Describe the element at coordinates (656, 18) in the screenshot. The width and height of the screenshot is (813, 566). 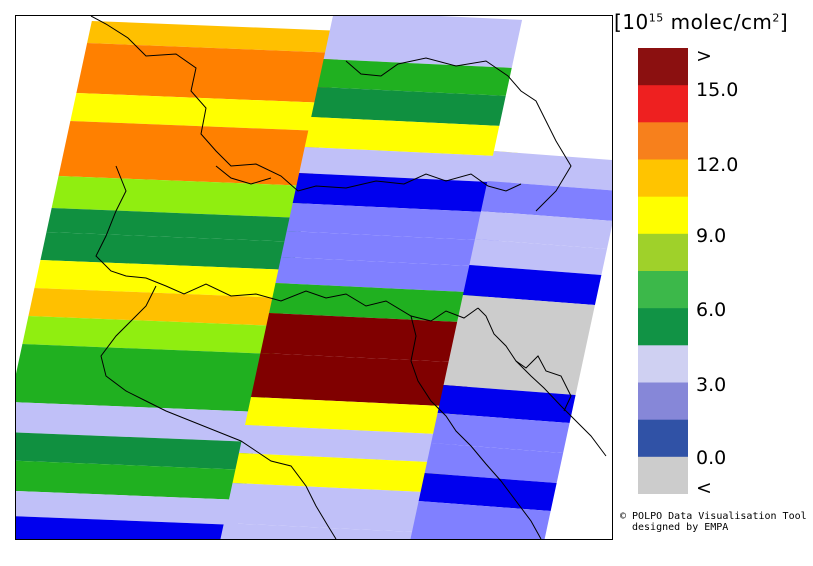
I see `legend-title-exponent: 15` at that location.